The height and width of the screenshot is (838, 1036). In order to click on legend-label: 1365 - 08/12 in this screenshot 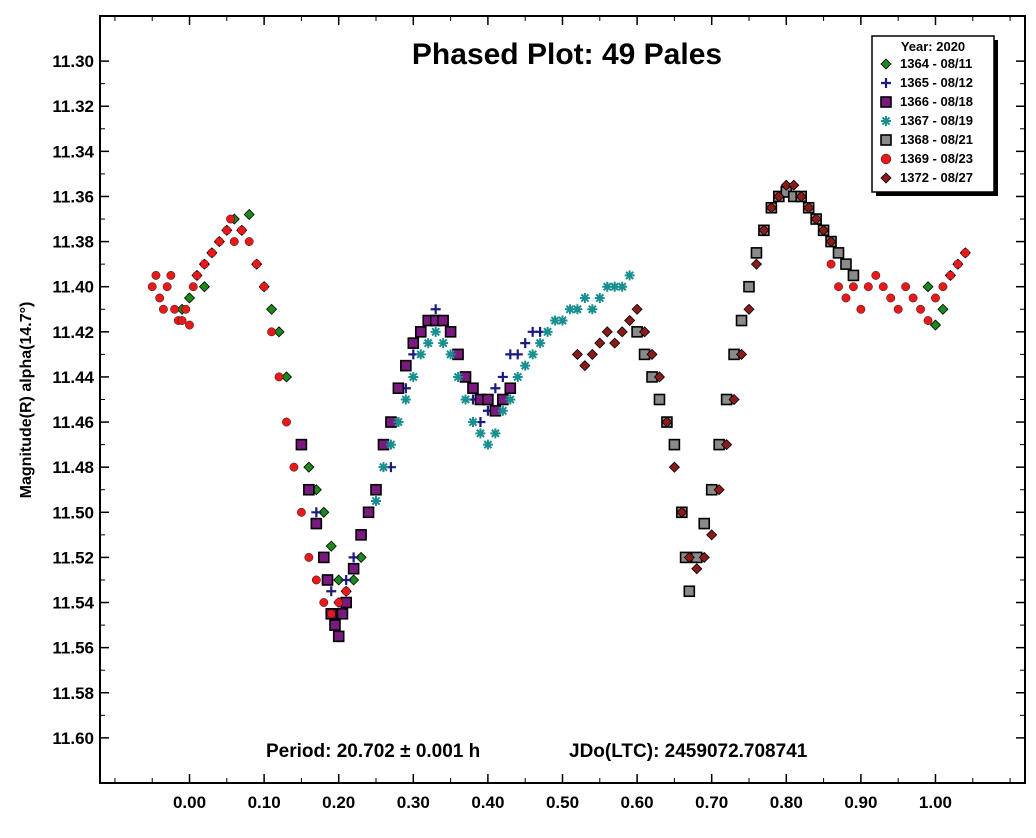, I will do `click(936, 82)`.